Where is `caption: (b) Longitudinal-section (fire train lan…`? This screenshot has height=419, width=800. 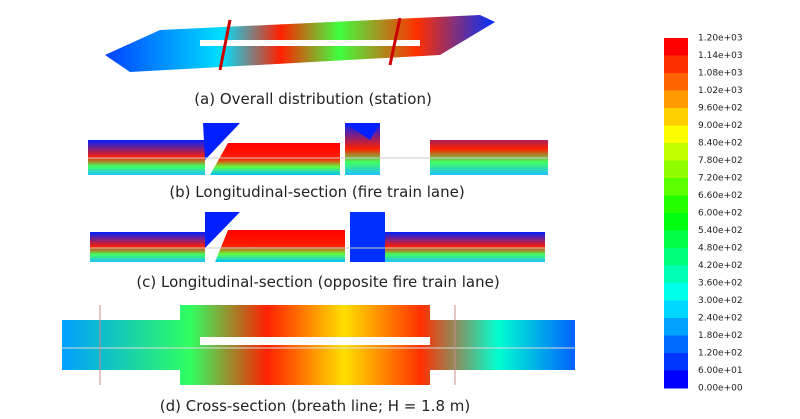
caption: (b) Longitudinal-section (fire train lan… is located at coordinates (316, 192).